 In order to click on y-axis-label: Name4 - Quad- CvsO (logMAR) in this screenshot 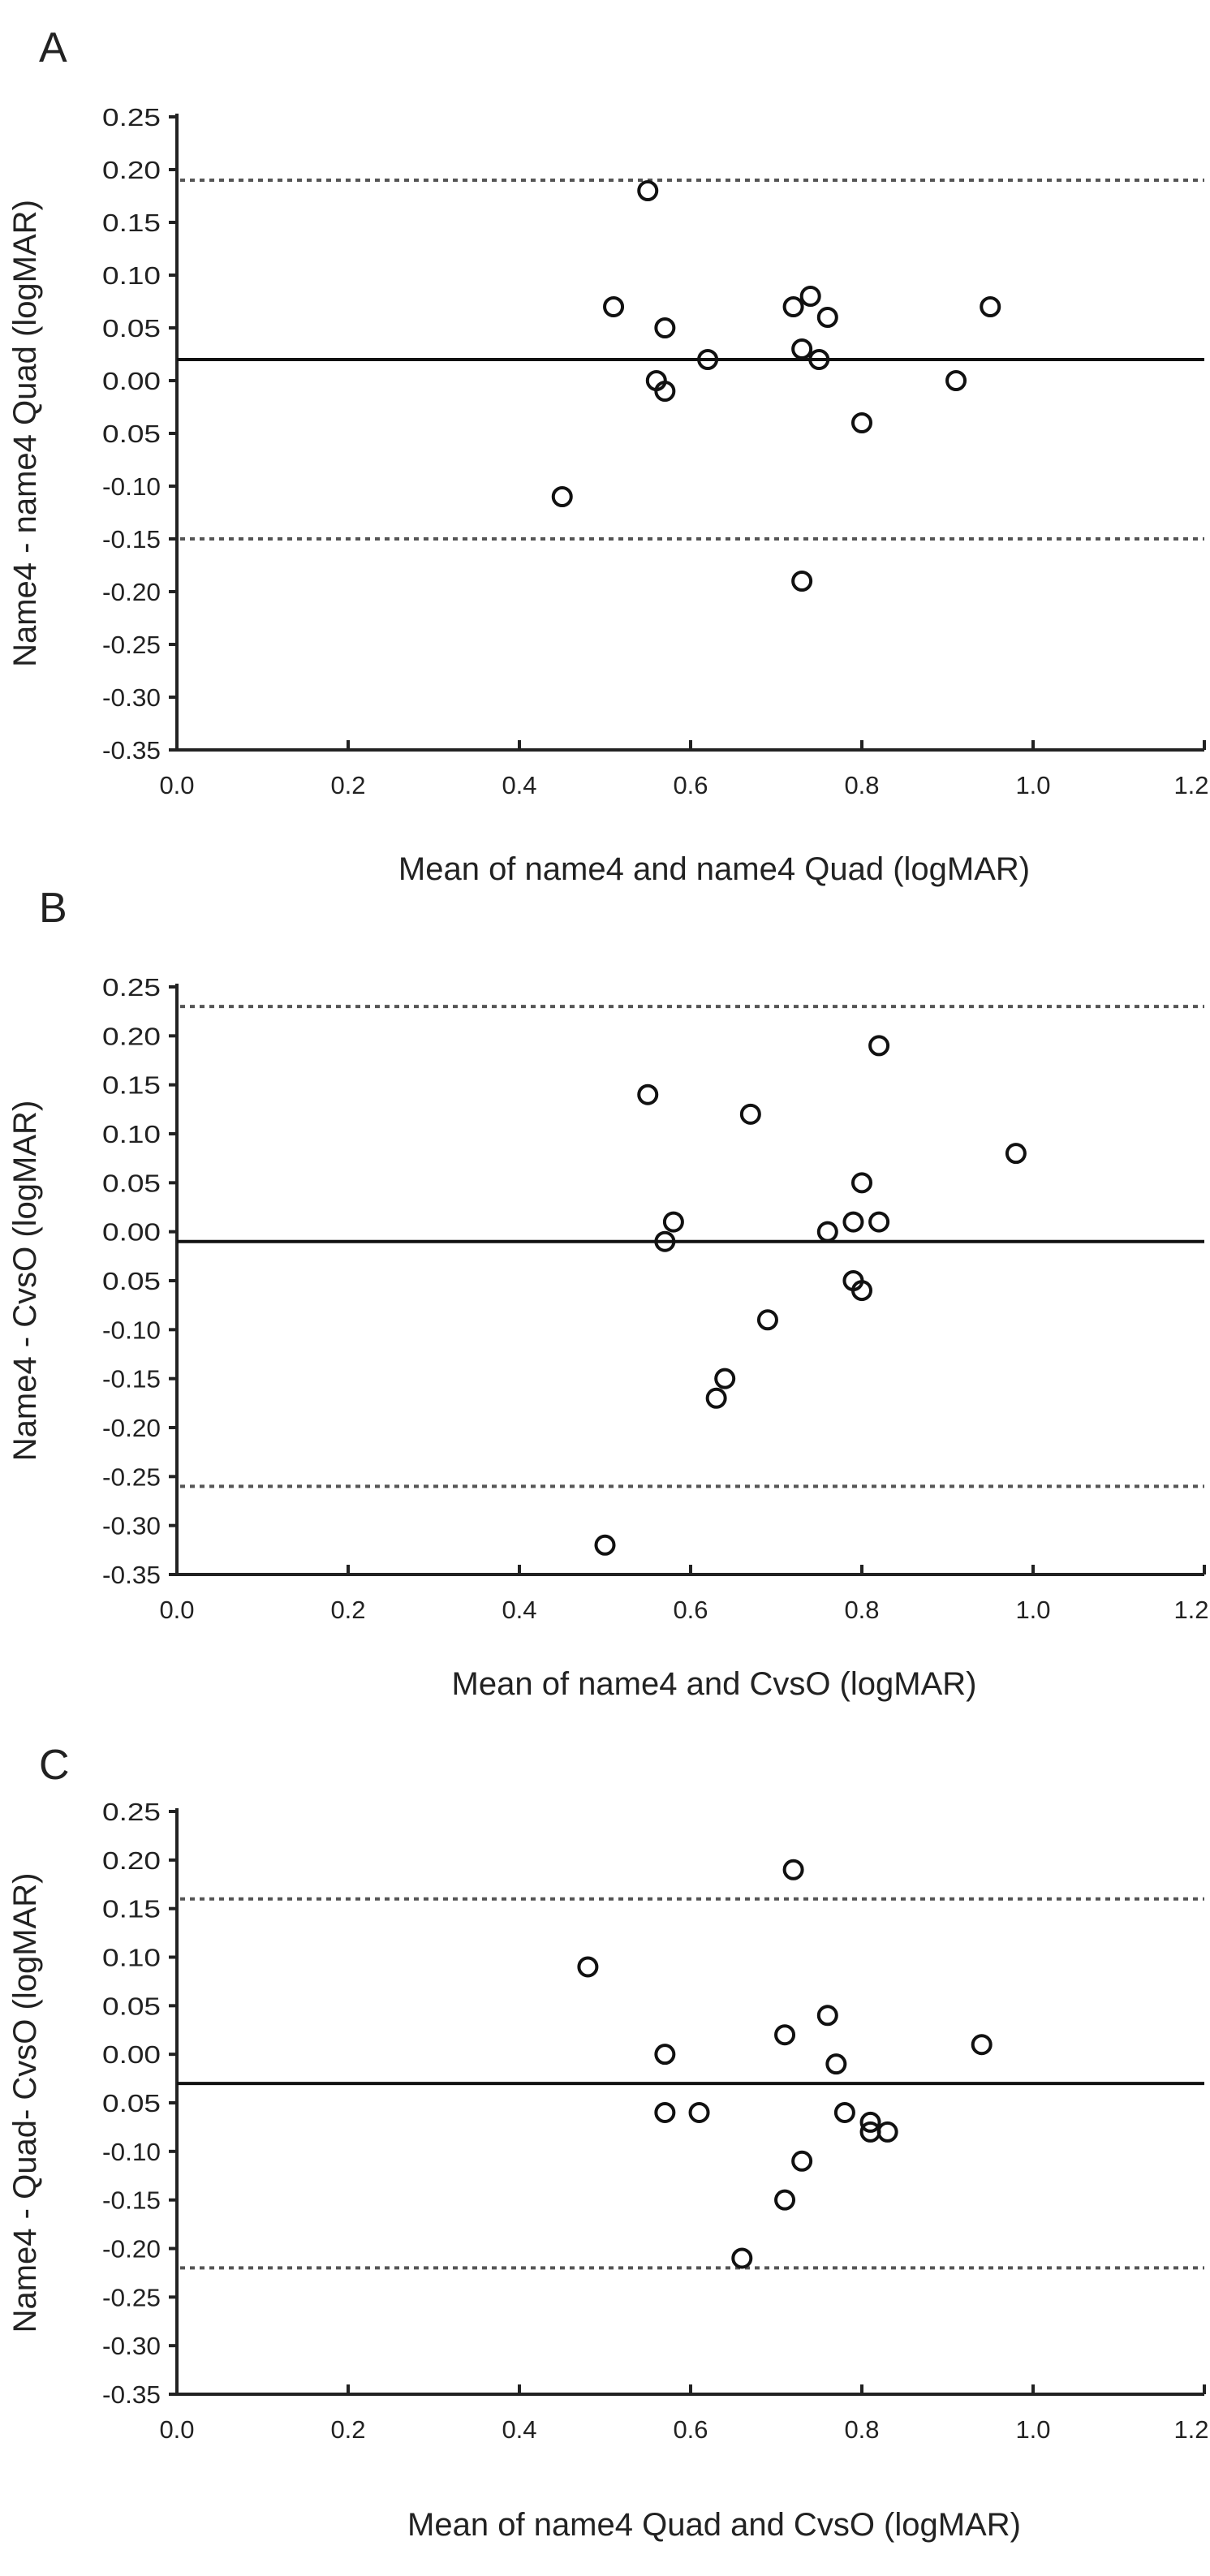, I will do `click(25, 2103)`.